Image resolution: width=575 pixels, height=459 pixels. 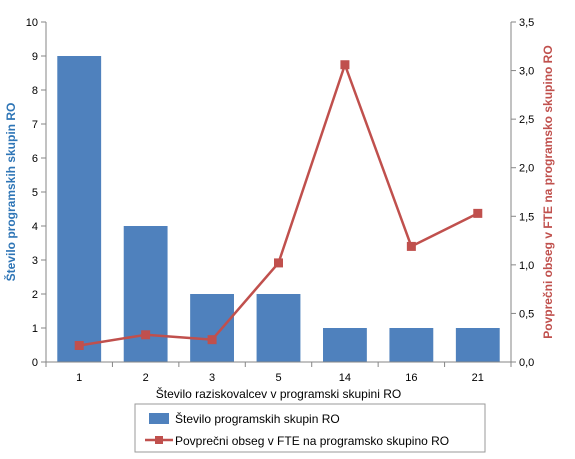 I want to click on legend-box, so click(x=310, y=428).